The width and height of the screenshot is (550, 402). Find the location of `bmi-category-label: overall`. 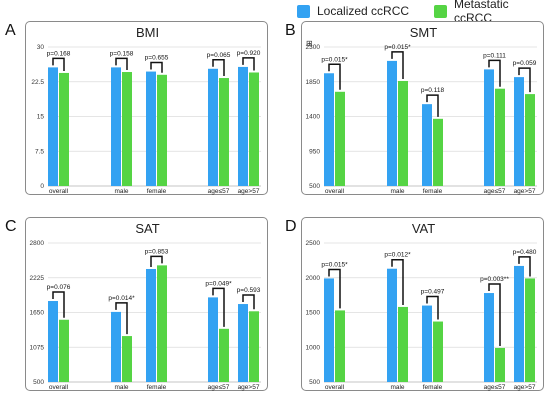

bmi-category-label: overall is located at coordinates (59, 191).